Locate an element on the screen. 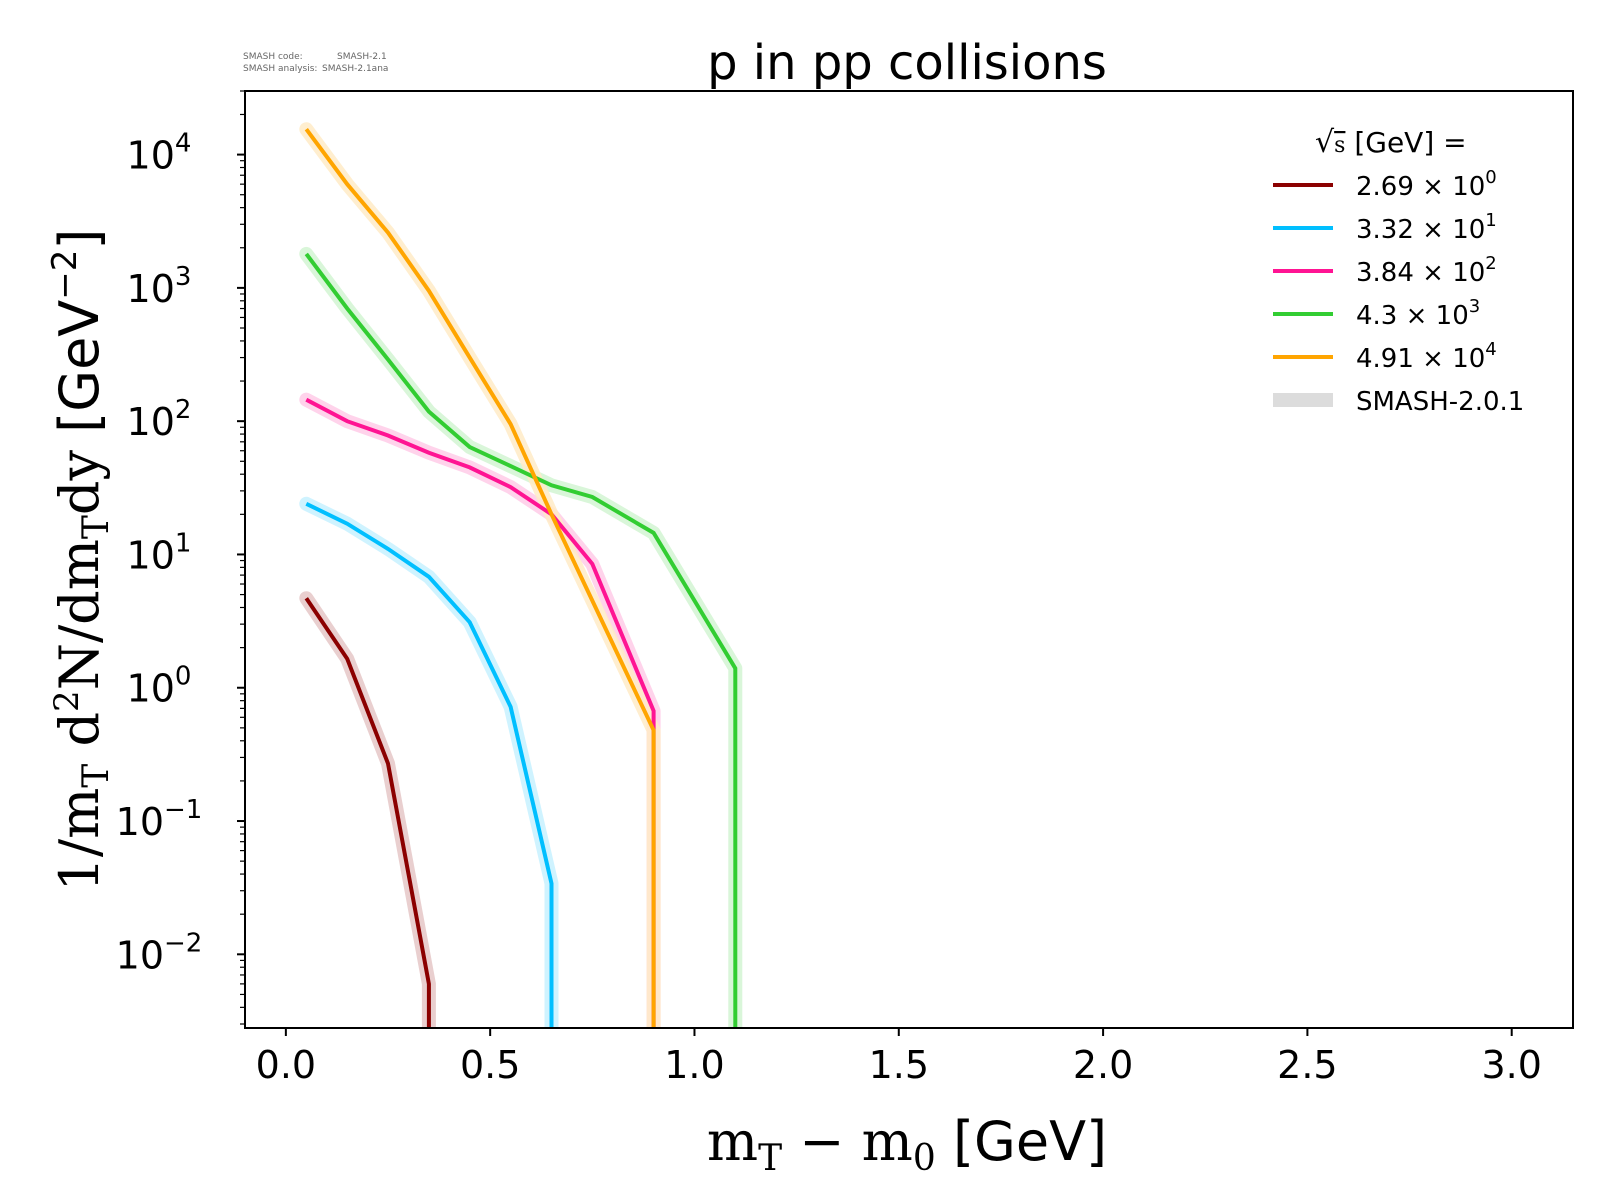 The height and width of the screenshot is (1200, 1600). y-tick-label: 10⁻¹ is located at coordinates (159, 819).